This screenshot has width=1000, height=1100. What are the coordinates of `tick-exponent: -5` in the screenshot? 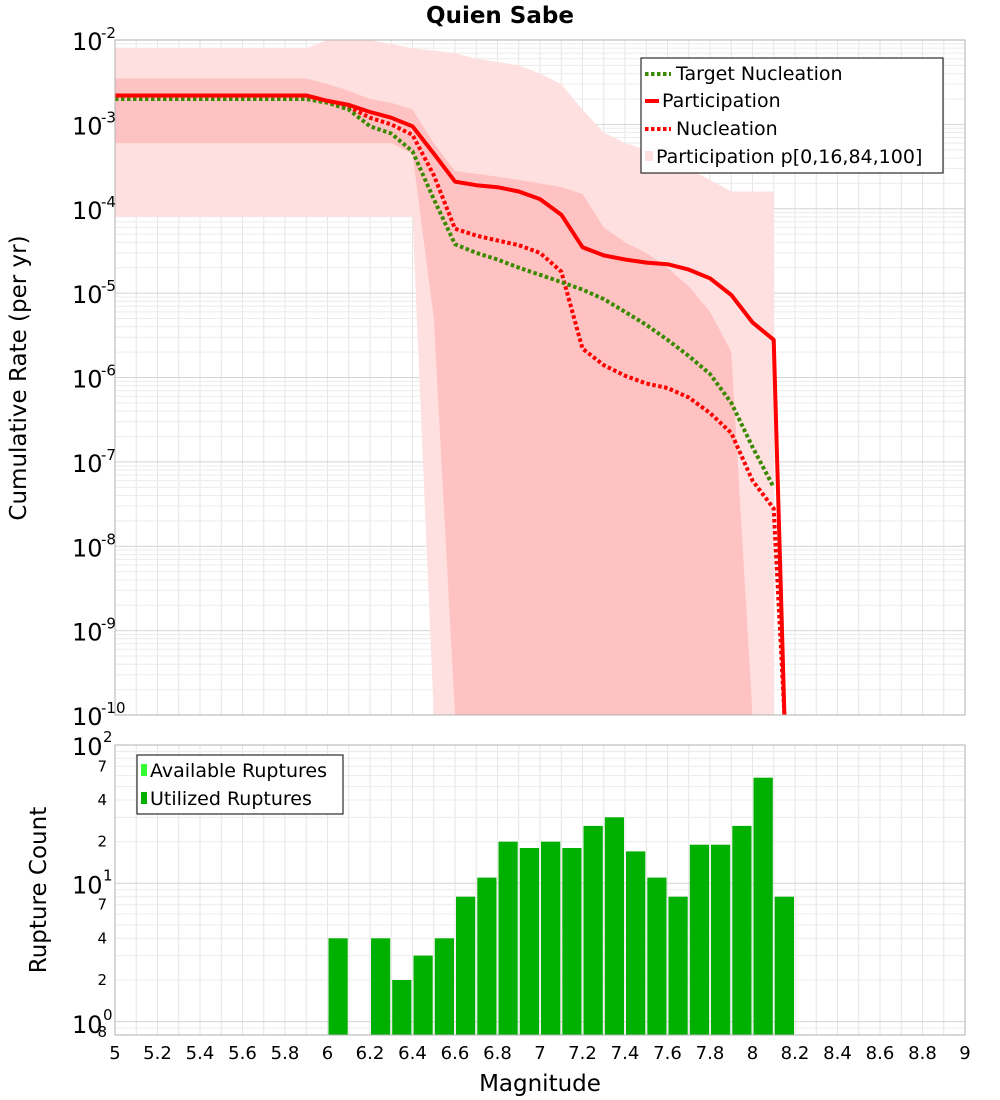 It's located at (108, 286).